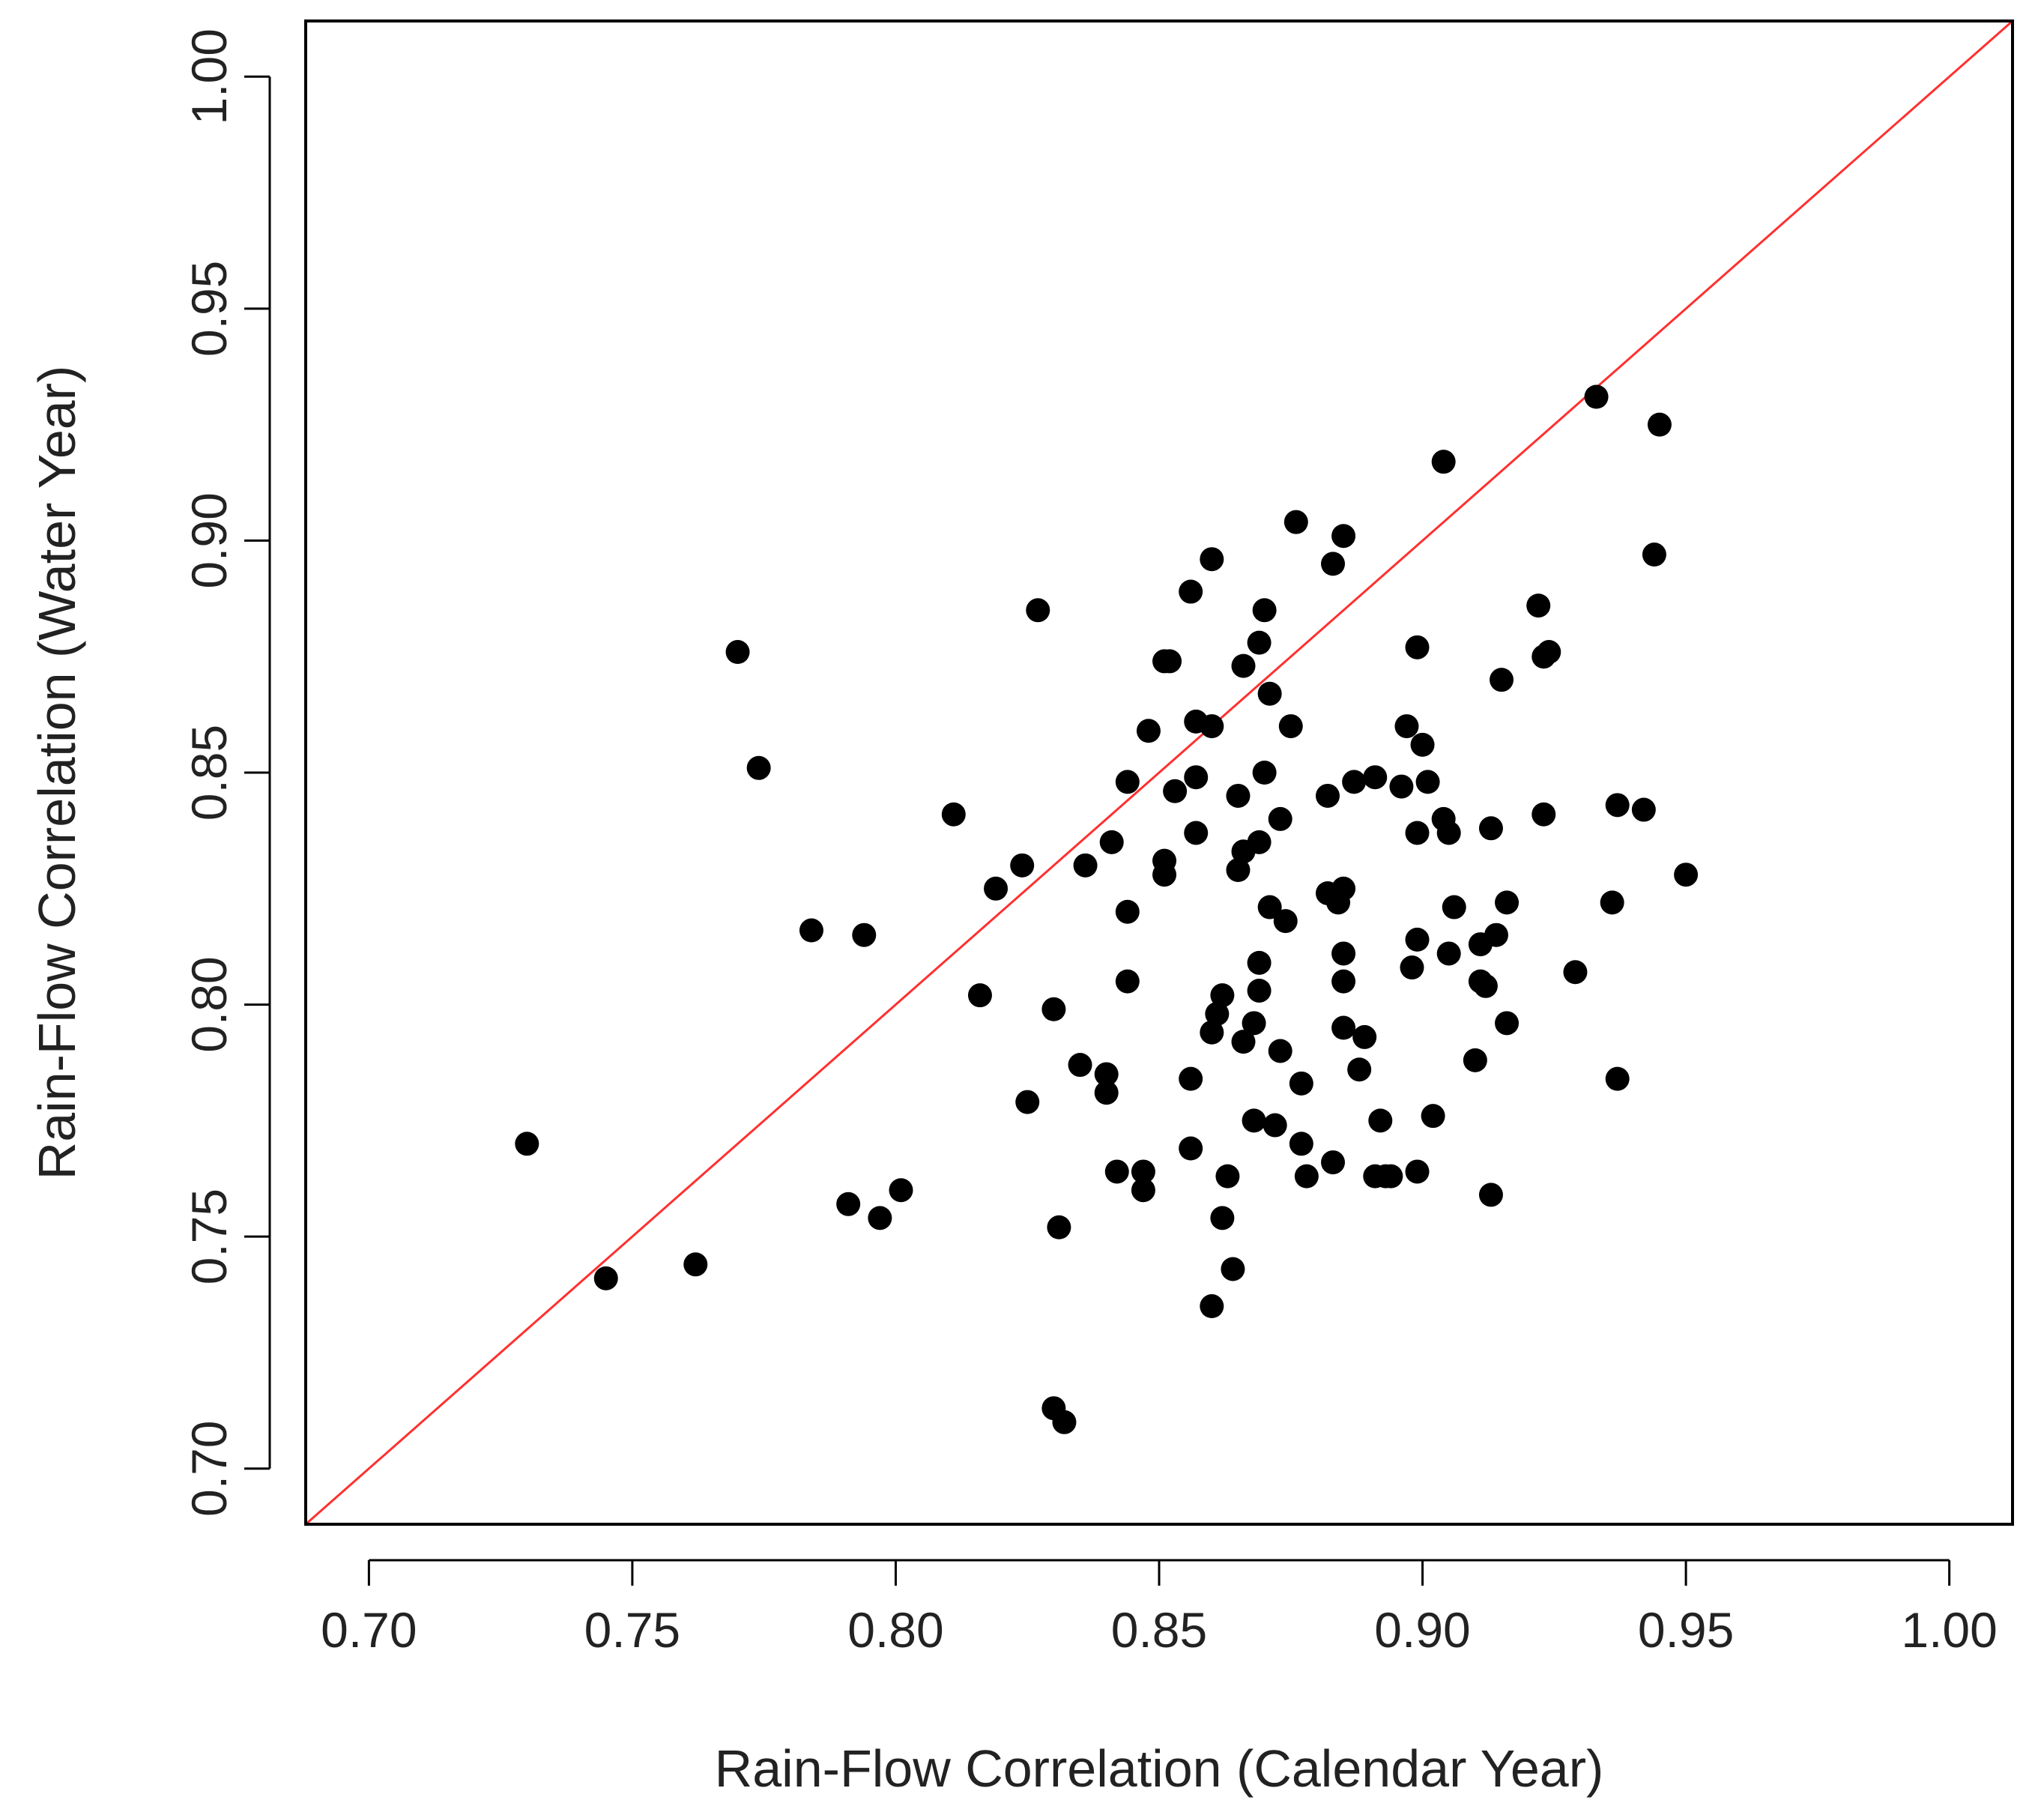 Image resolution: width=2044 pixels, height=1812 pixels. Describe the element at coordinates (209, 1236) in the screenshot. I see `y-tick-label: 0.75` at that location.